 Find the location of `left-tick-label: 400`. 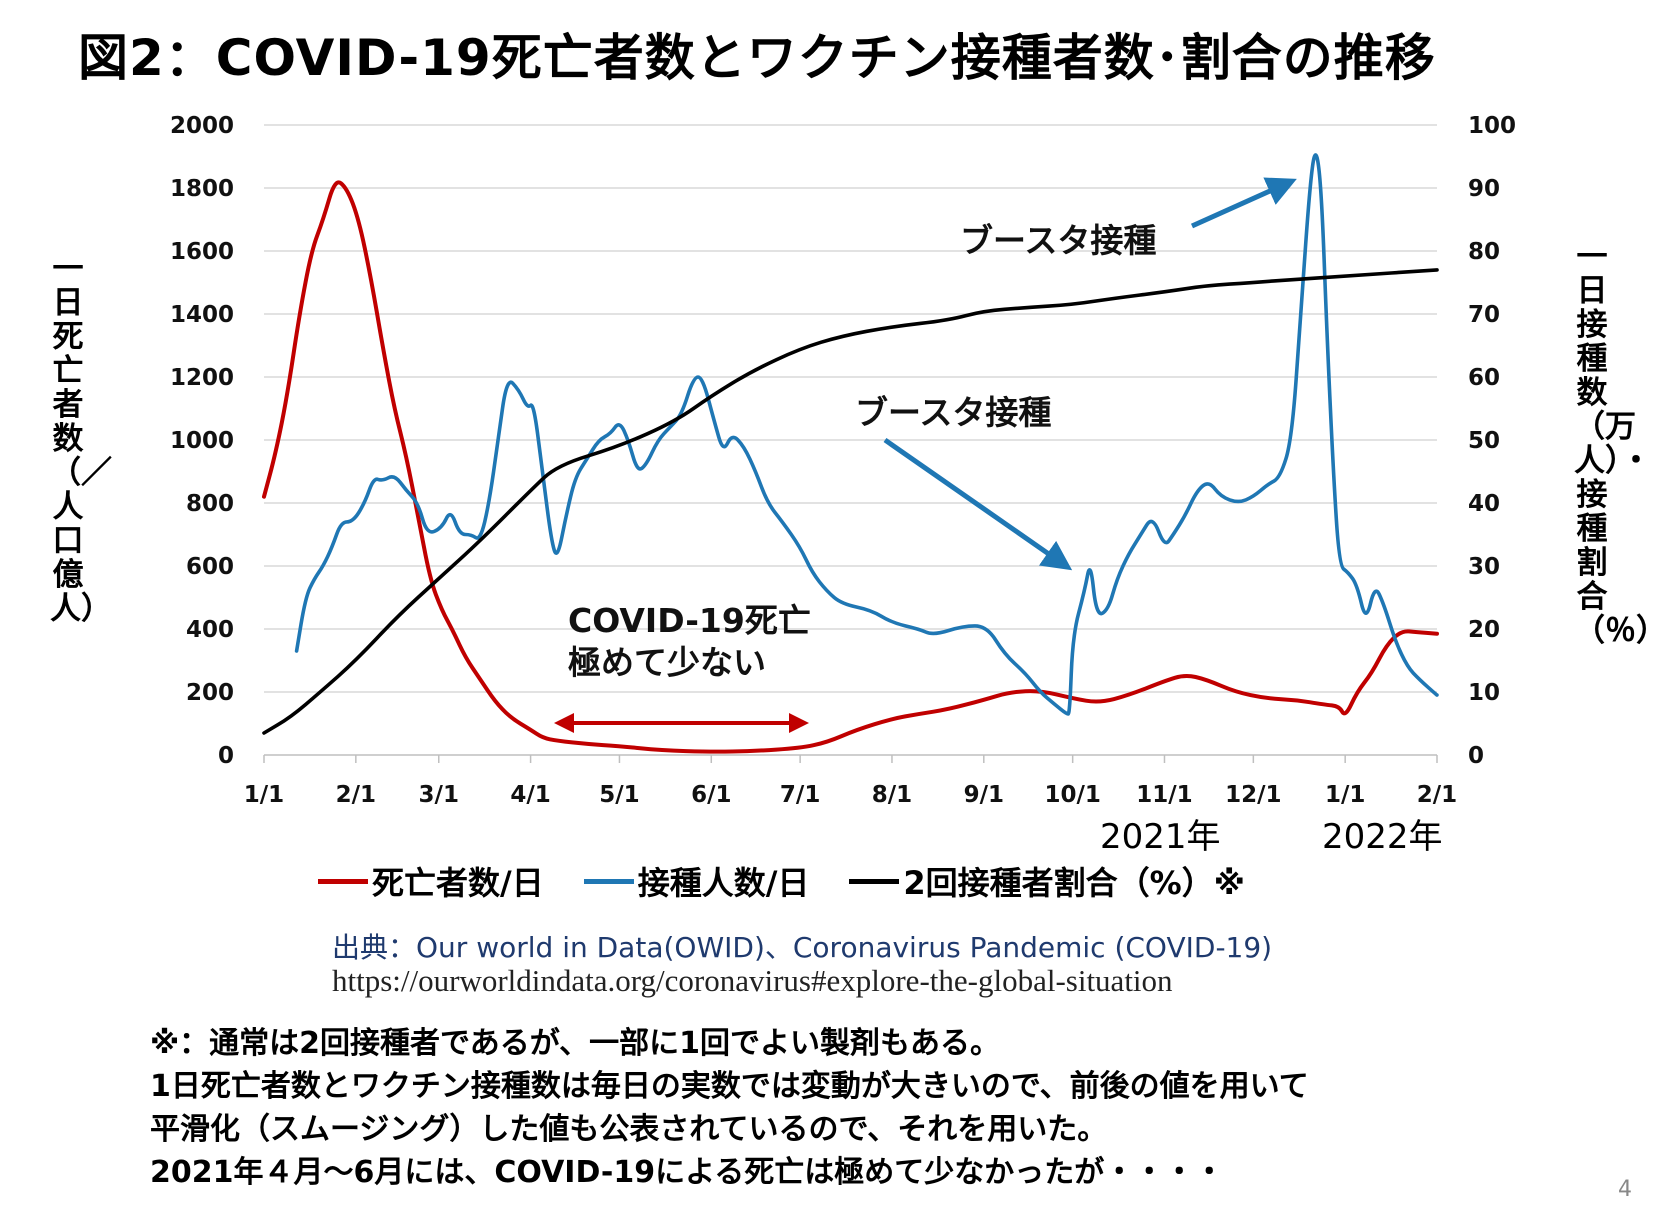

left-tick-label: 400 is located at coordinates (210, 630).